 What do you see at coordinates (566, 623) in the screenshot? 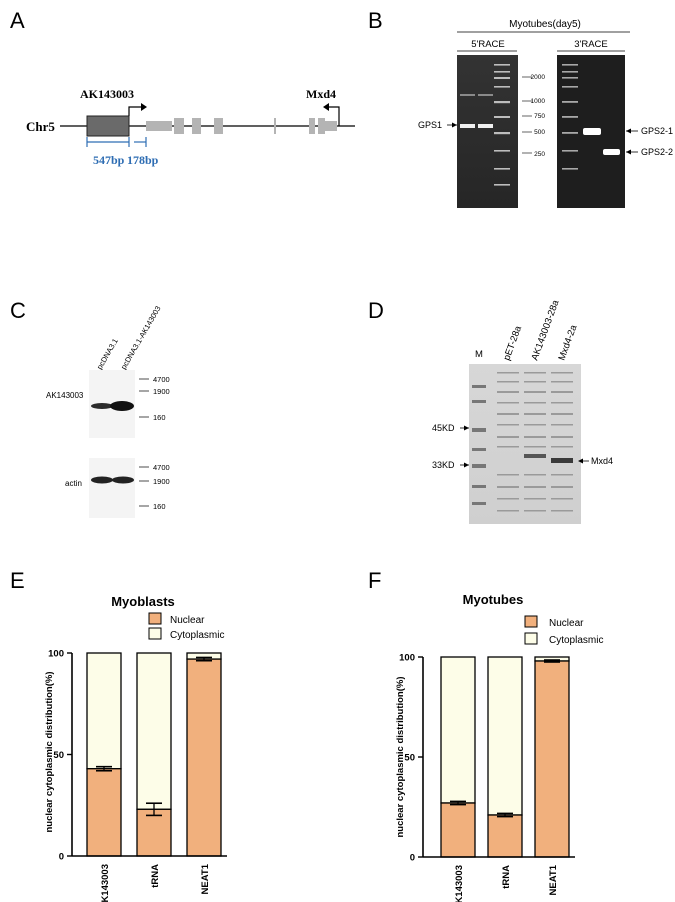
I see `legend-f-nuclear: Nuclear` at bounding box center [566, 623].